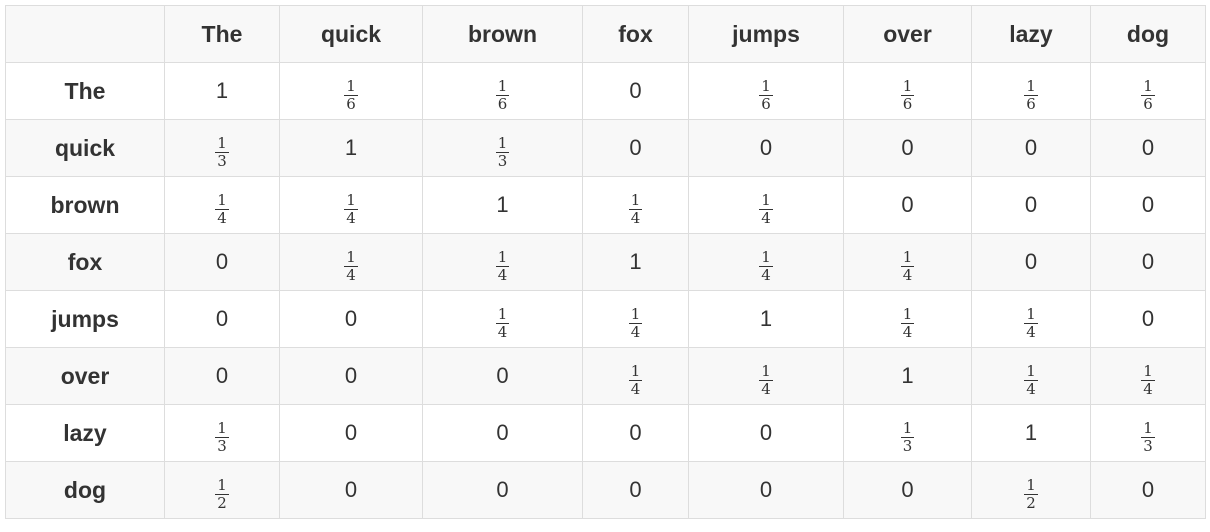 The image size is (1210, 532). I want to click on row-header: fox, so click(85, 262).